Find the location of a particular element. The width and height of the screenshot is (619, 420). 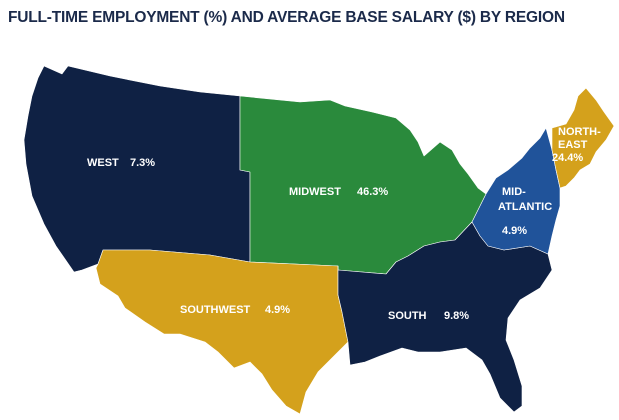

label-mid-atlantic-value: 4.9% is located at coordinates (514, 231).